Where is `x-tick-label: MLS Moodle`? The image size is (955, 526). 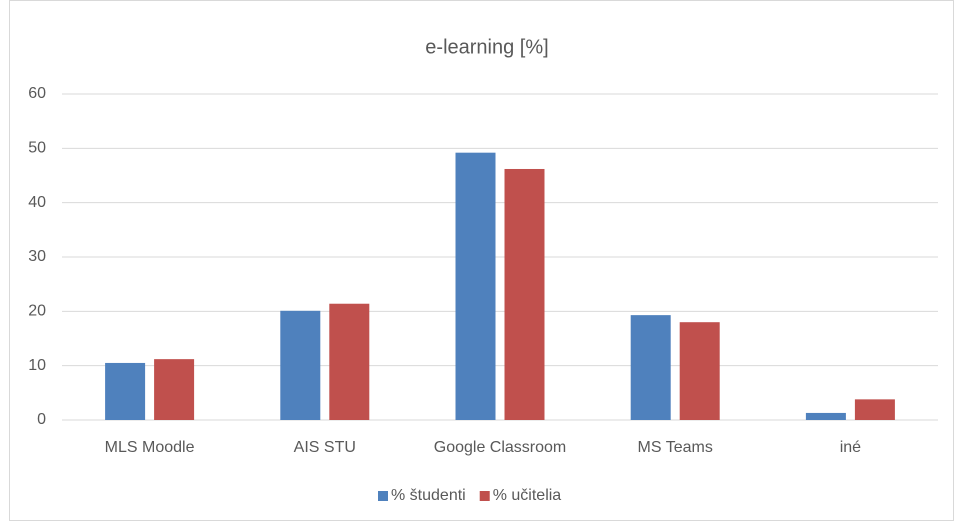 x-tick-label: MLS Moodle is located at coordinates (150, 447).